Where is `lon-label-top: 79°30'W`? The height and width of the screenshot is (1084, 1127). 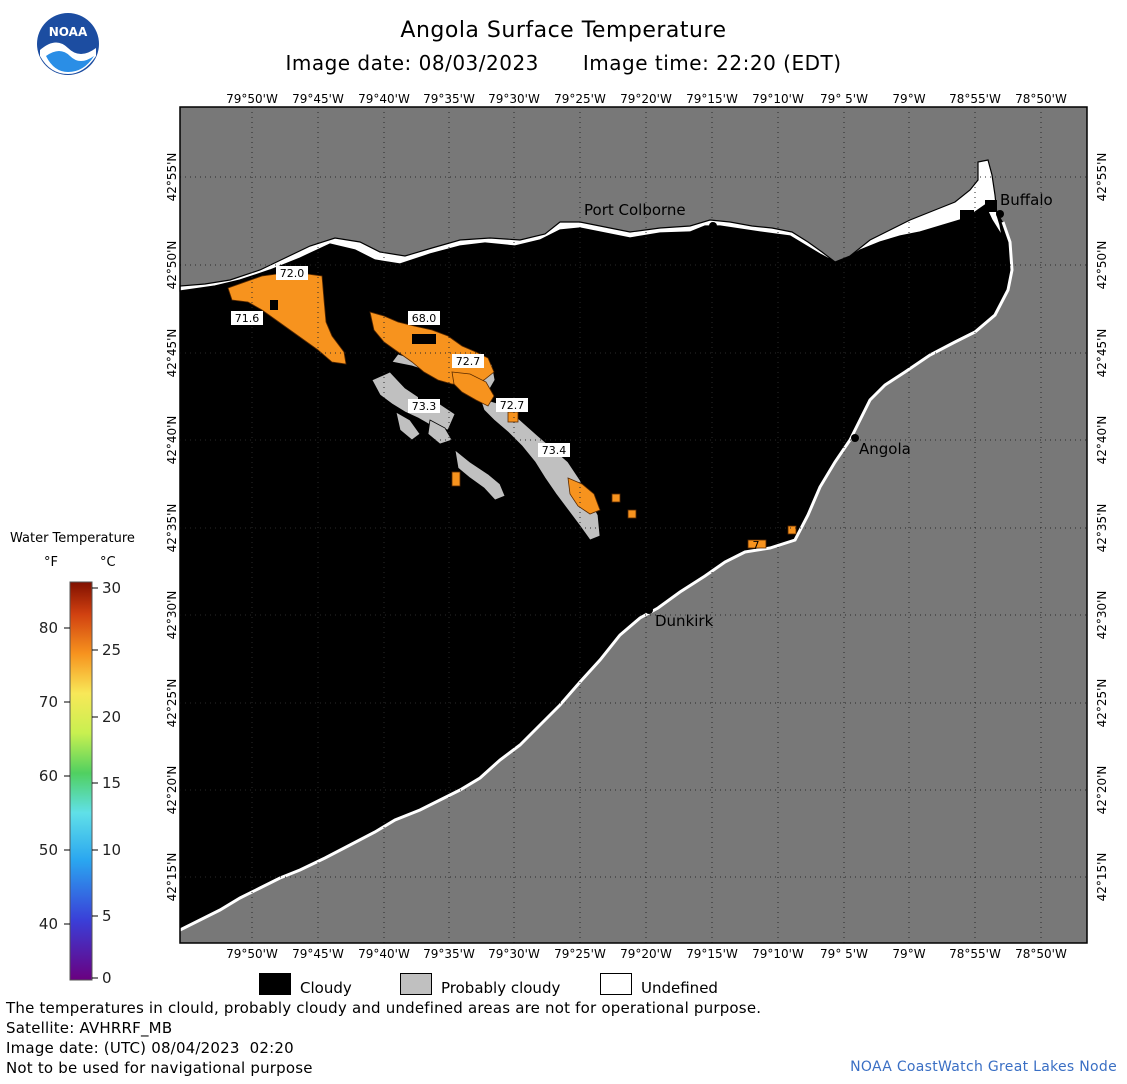 lon-label-top: 79°30'W is located at coordinates (514, 99).